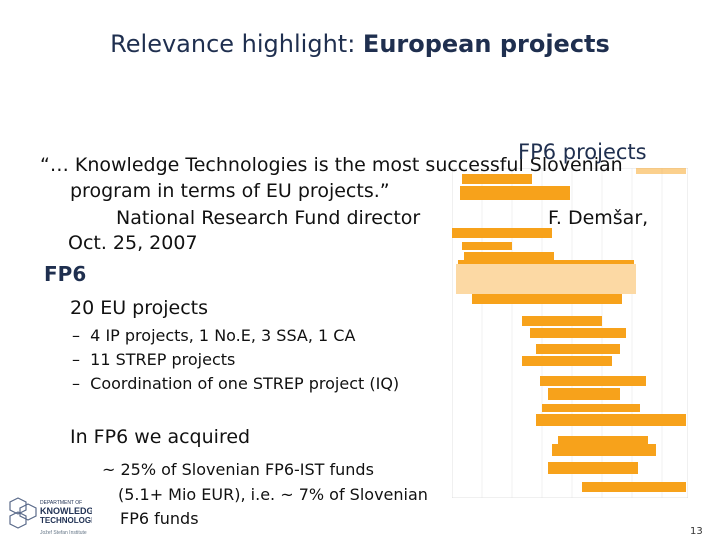 The height and width of the screenshot is (540, 720). Describe the element at coordinates (154, 359) in the screenshot. I see `bullet-item: – 11 STREP projects` at that location.